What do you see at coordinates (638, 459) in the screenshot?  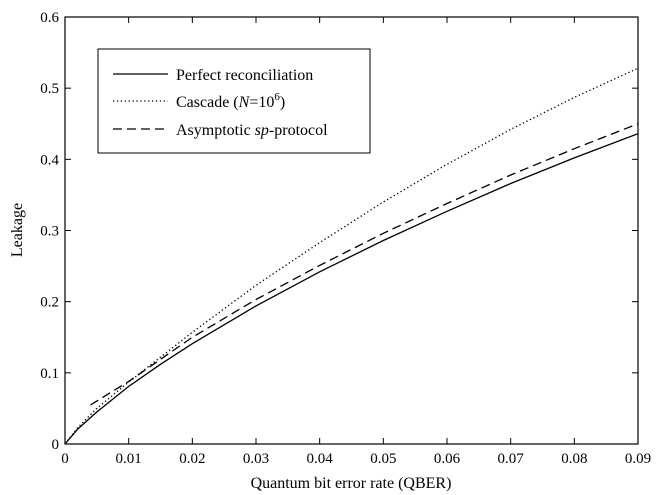 I see `x-tick-label: 0.09` at bounding box center [638, 459].